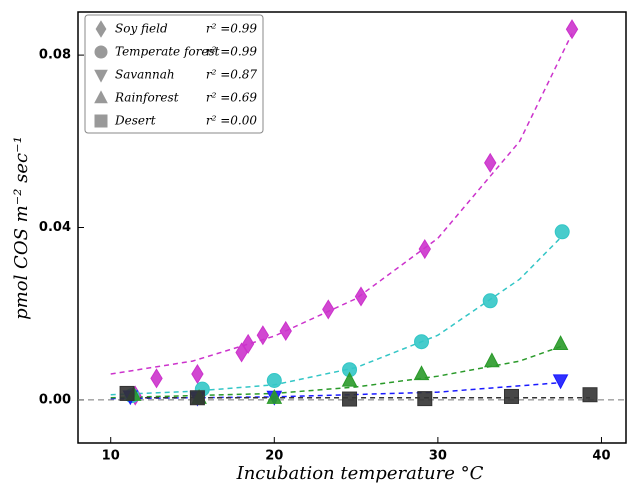 The image size is (627, 489). What do you see at coordinates (336, 372) in the screenshot?
I see `fit-line` at bounding box center [336, 372].